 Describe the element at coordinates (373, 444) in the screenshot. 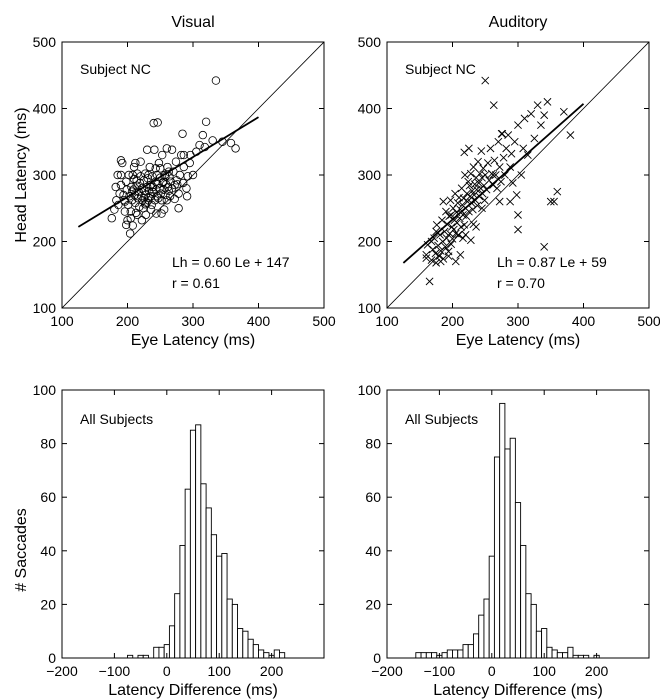

I see `y-tick-label: 80` at that location.